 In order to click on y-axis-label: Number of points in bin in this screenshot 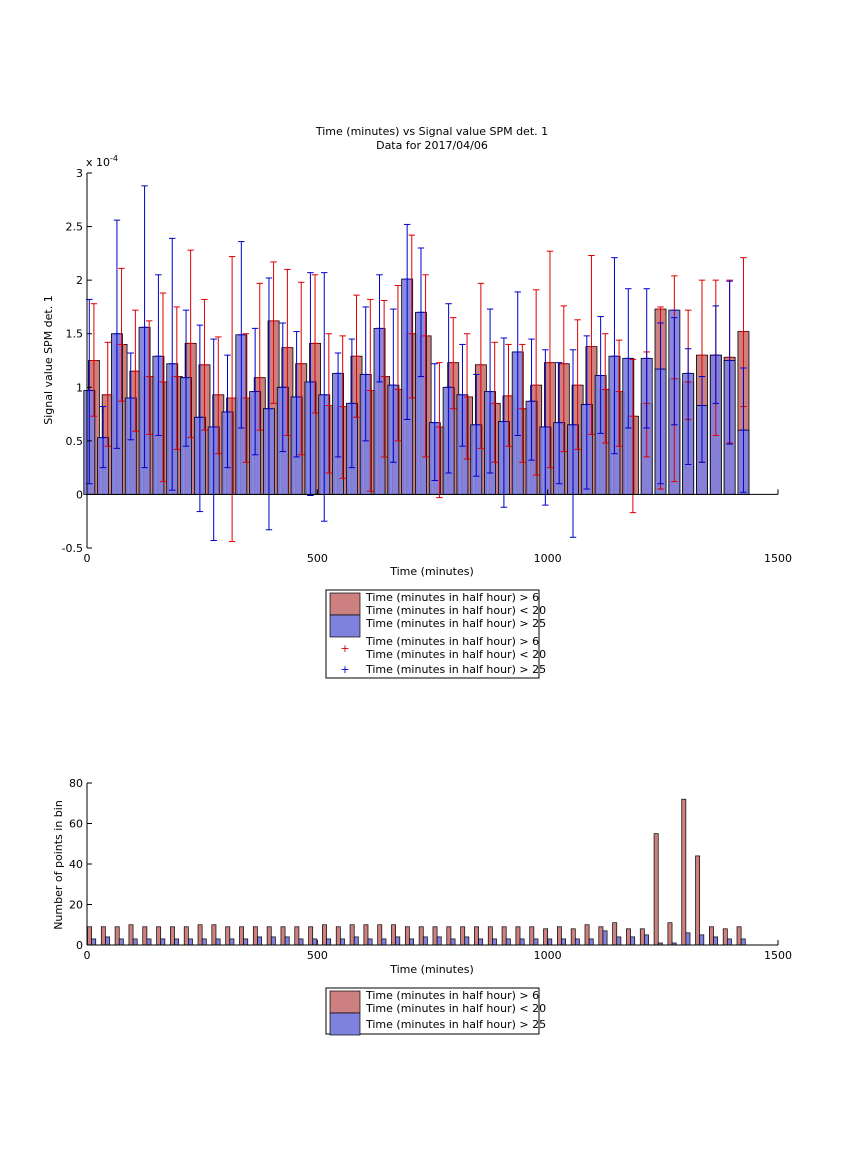, I will do `click(58, 865)`.